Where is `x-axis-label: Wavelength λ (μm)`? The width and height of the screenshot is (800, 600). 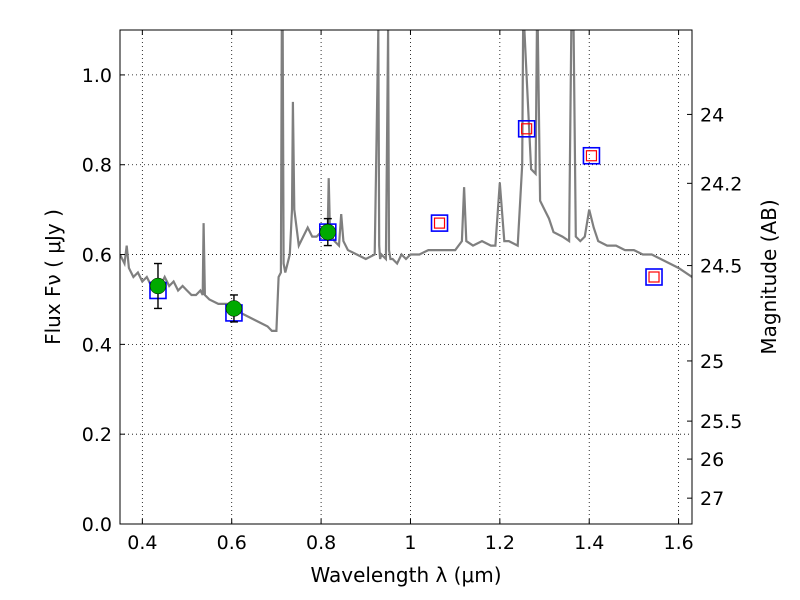
x-axis-label: Wavelength λ (μm) is located at coordinates (405, 575).